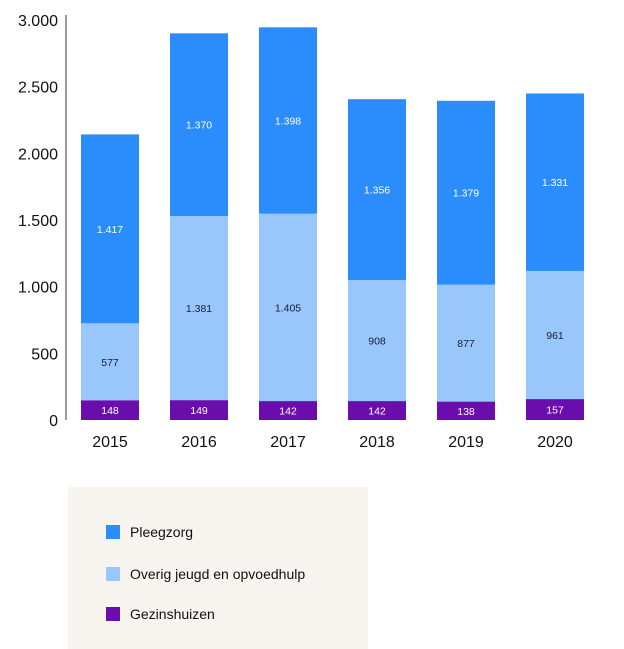 This screenshot has width=624, height=649. I want to click on x-tick-label: 2015, so click(110, 442).